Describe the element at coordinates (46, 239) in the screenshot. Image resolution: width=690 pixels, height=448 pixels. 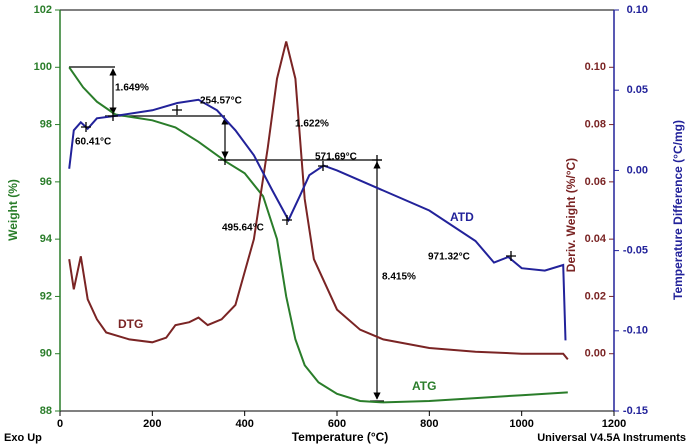
I see `y-tick-label: 94` at that location.